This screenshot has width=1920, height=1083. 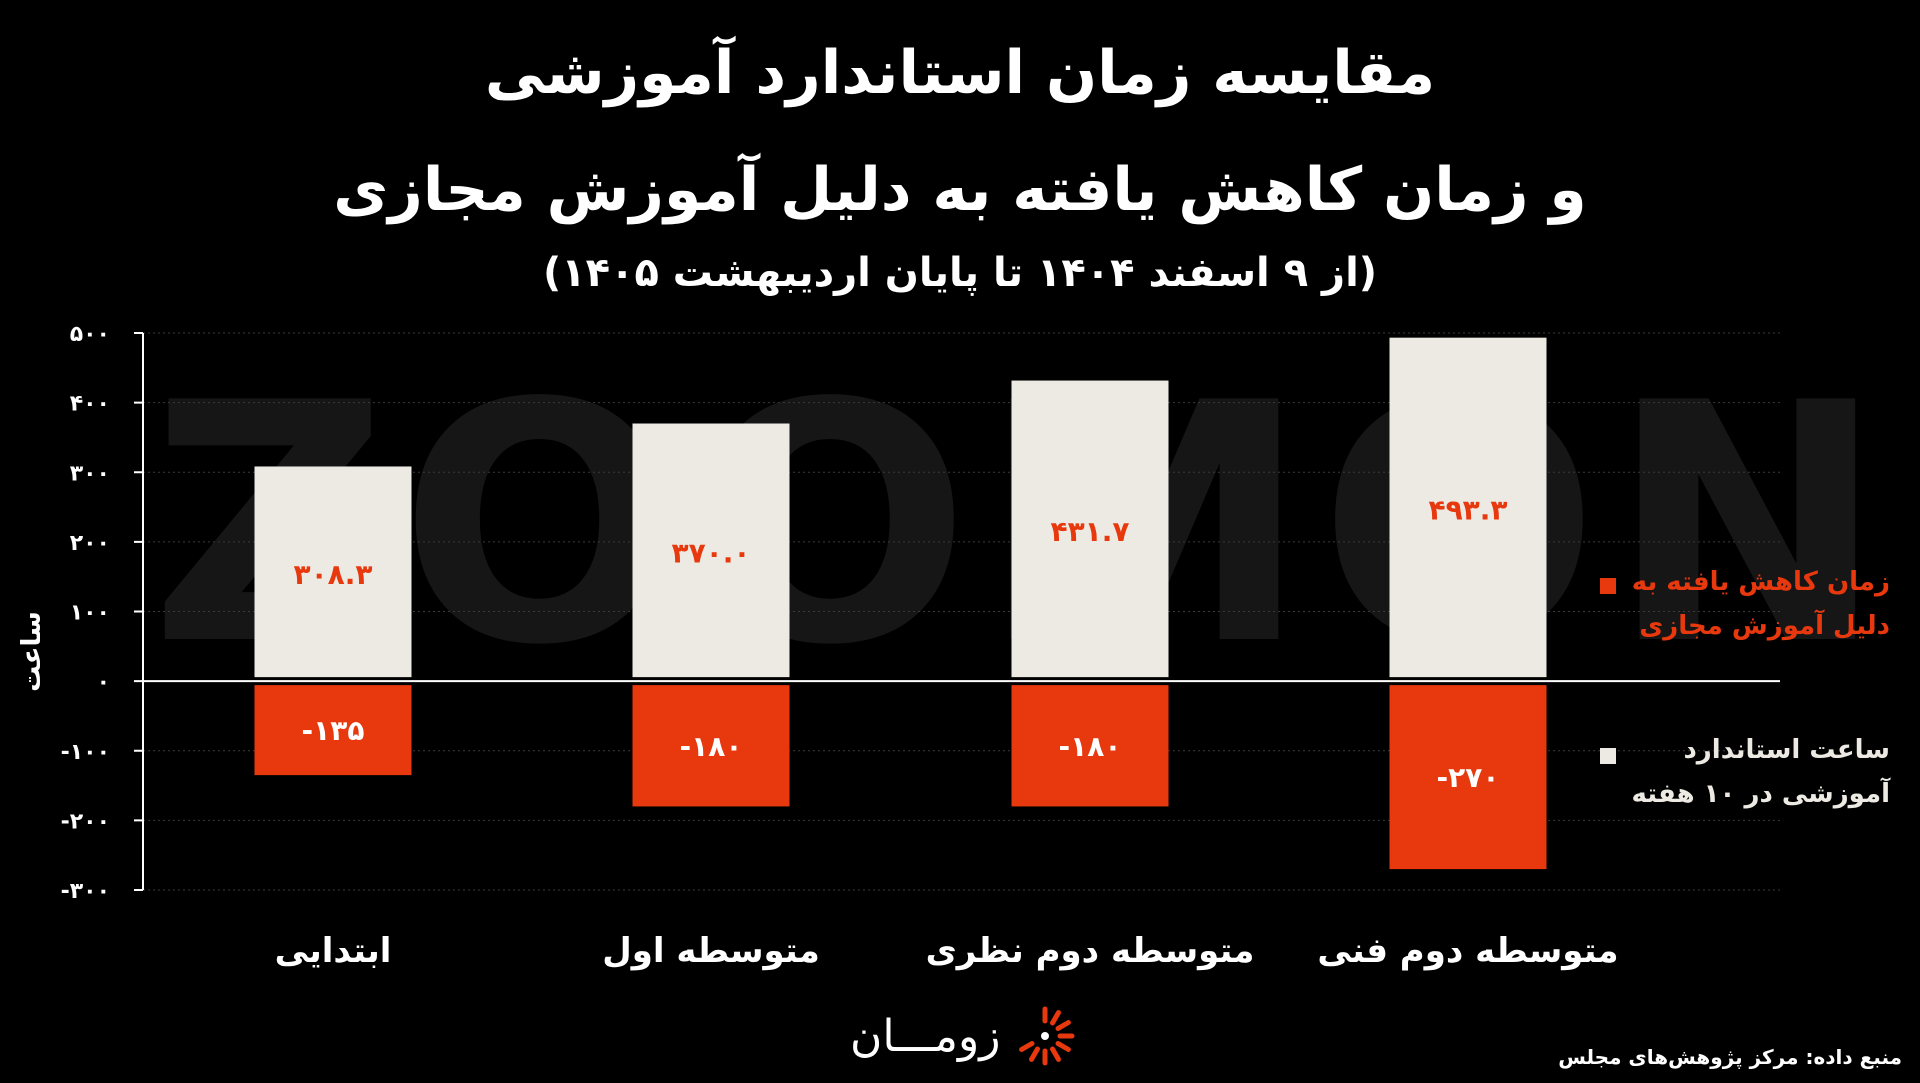 I want to click on y-tick-label: ۴۰۰, so click(x=90, y=404).